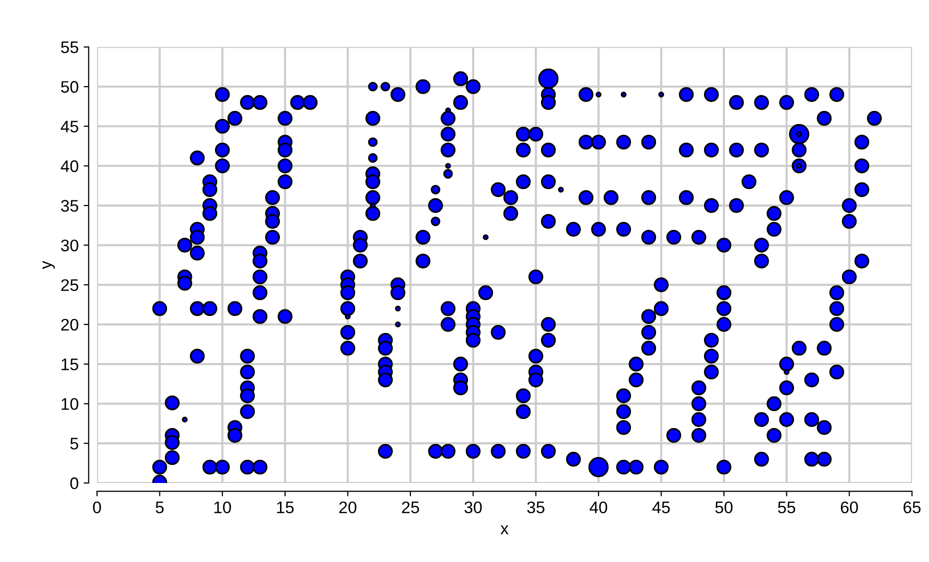 The height and width of the screenshot is (562, 929). Describe the element at coordinates (599, 507) in the screenshot. I see `x-tick-label: 40` at that location.